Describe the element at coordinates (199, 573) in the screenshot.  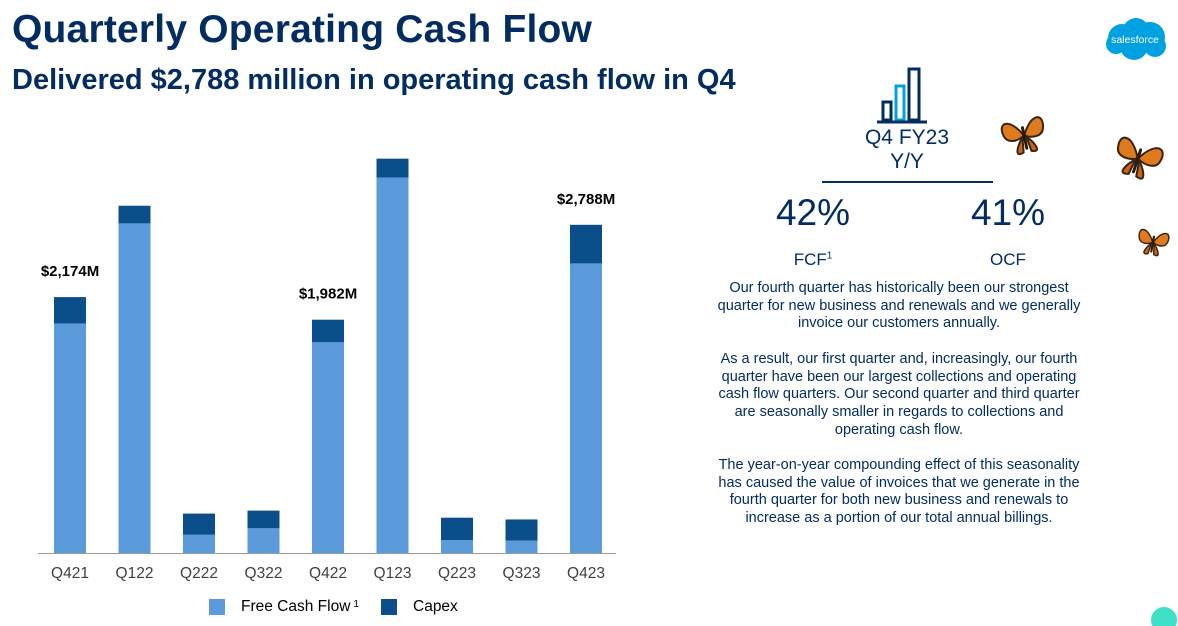
I see `x-tick-label: Q222` at that location.